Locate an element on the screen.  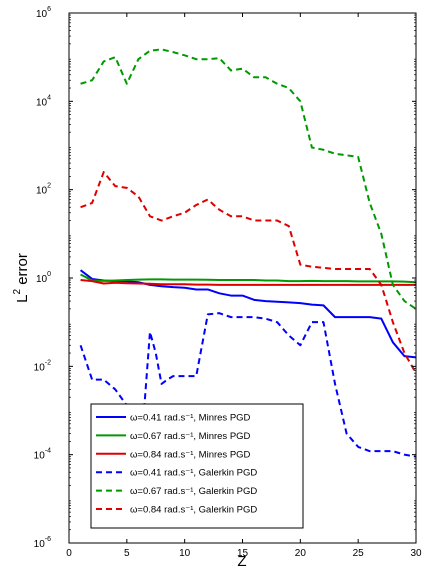
legend-entry-2: ω=0.67 rad.s⁻¹, Minres PGD is located at coordinates (190, 436).